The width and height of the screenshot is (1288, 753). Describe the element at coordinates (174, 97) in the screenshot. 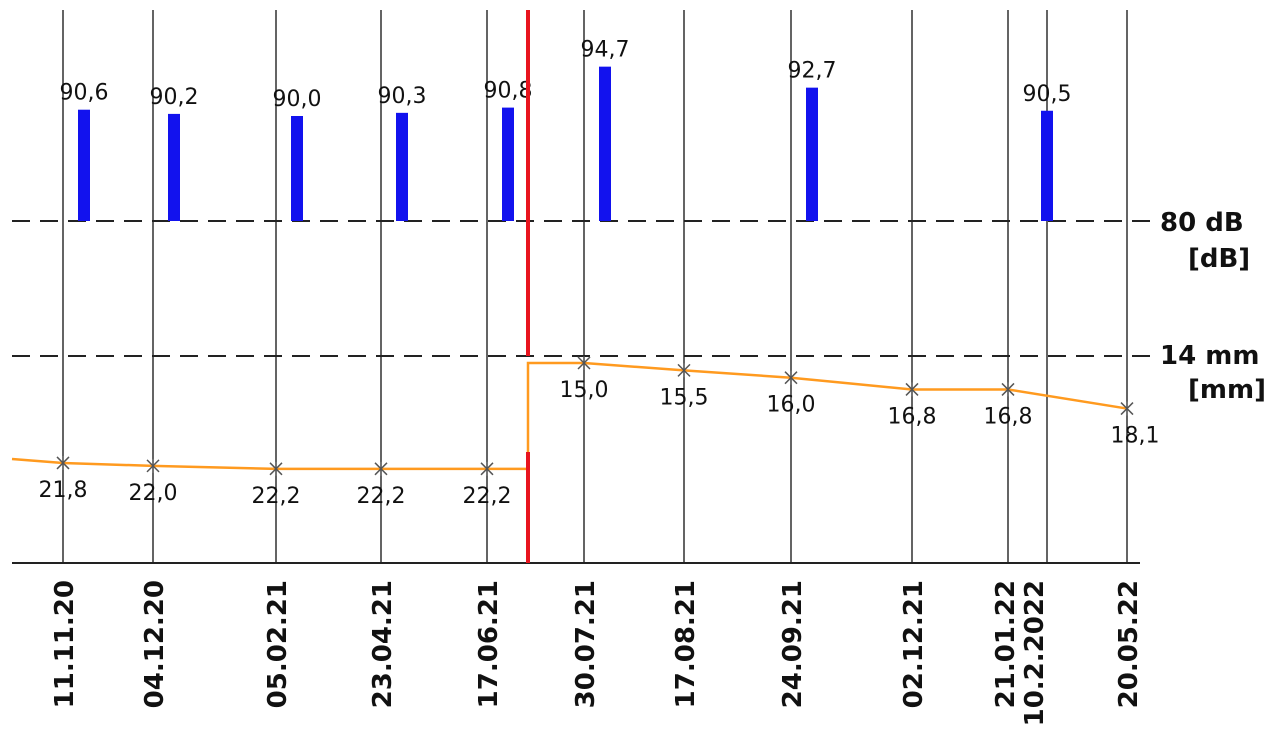

I see `bar-value-label: 90,2` at that location.